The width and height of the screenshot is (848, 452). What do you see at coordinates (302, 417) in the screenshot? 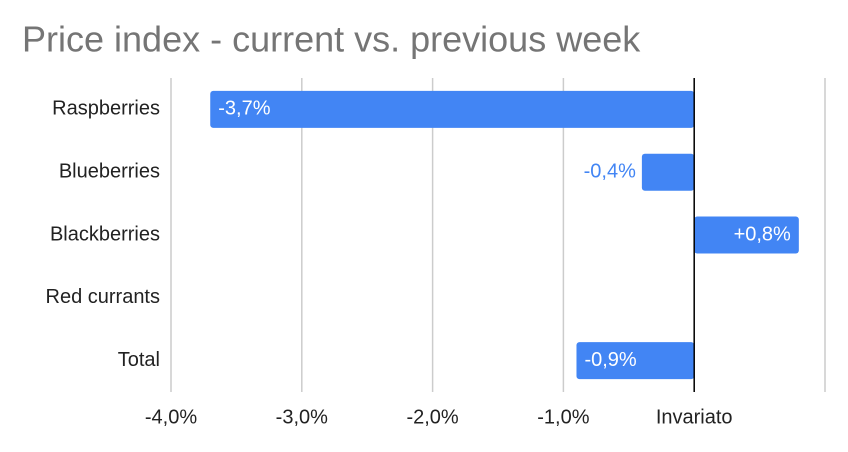
I see `x-tick-label: -3,0%` at bounding box center [302, 417].